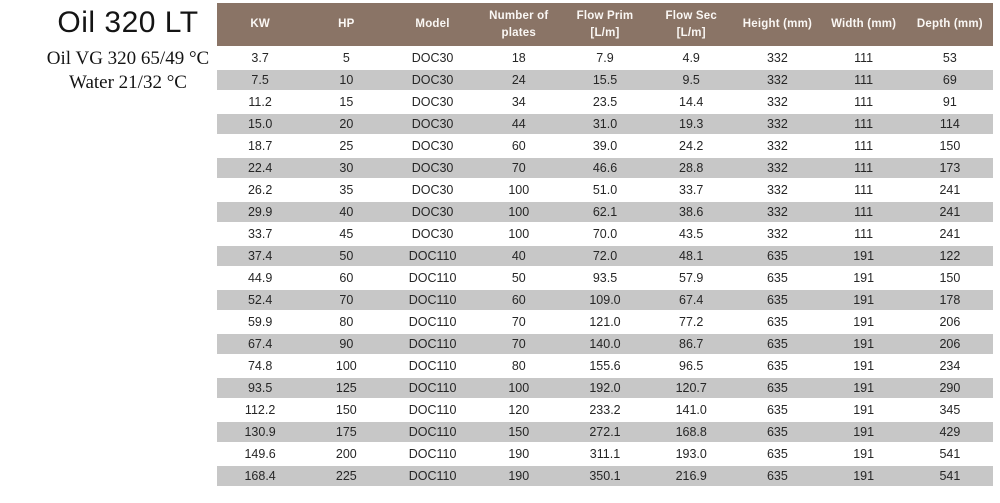 The image size is (1000, 503). Describe the element at coordinates (691, 256) in the screenshot. I see `table-cell: 48.1` at that location.